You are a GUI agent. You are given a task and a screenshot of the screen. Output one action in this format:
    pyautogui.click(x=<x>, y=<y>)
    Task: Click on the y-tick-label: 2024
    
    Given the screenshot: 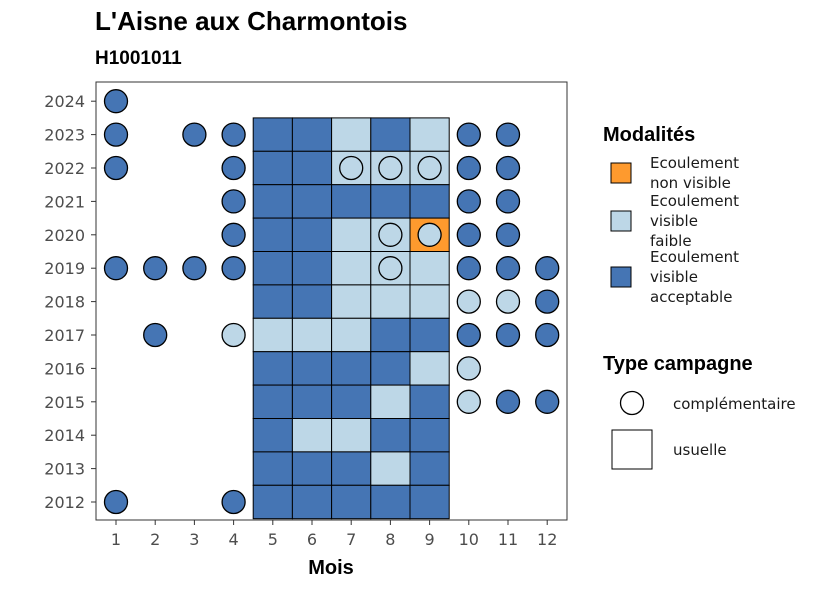 What is the action you would take?
    pyautogui.click(x=64, y=101)
    